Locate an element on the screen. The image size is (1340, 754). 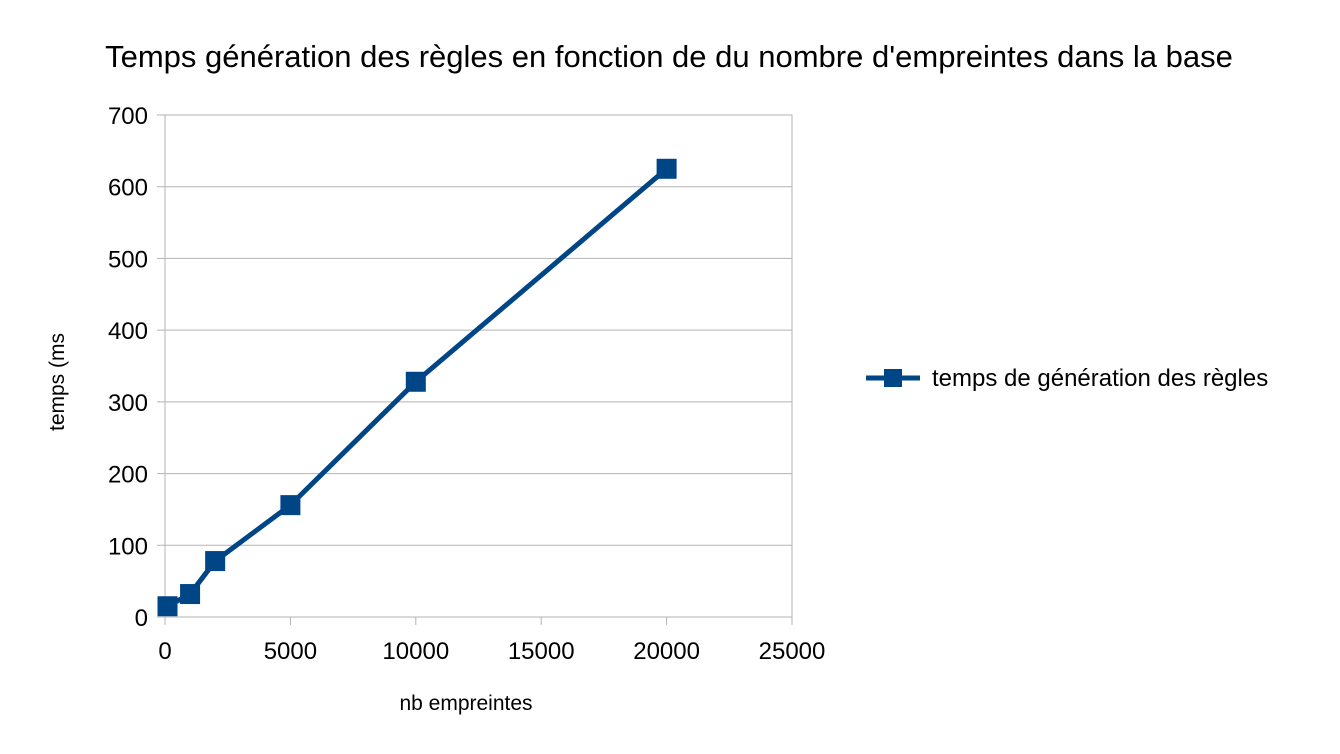
y-tick-label: 400 is located at coordinates (128, 331).